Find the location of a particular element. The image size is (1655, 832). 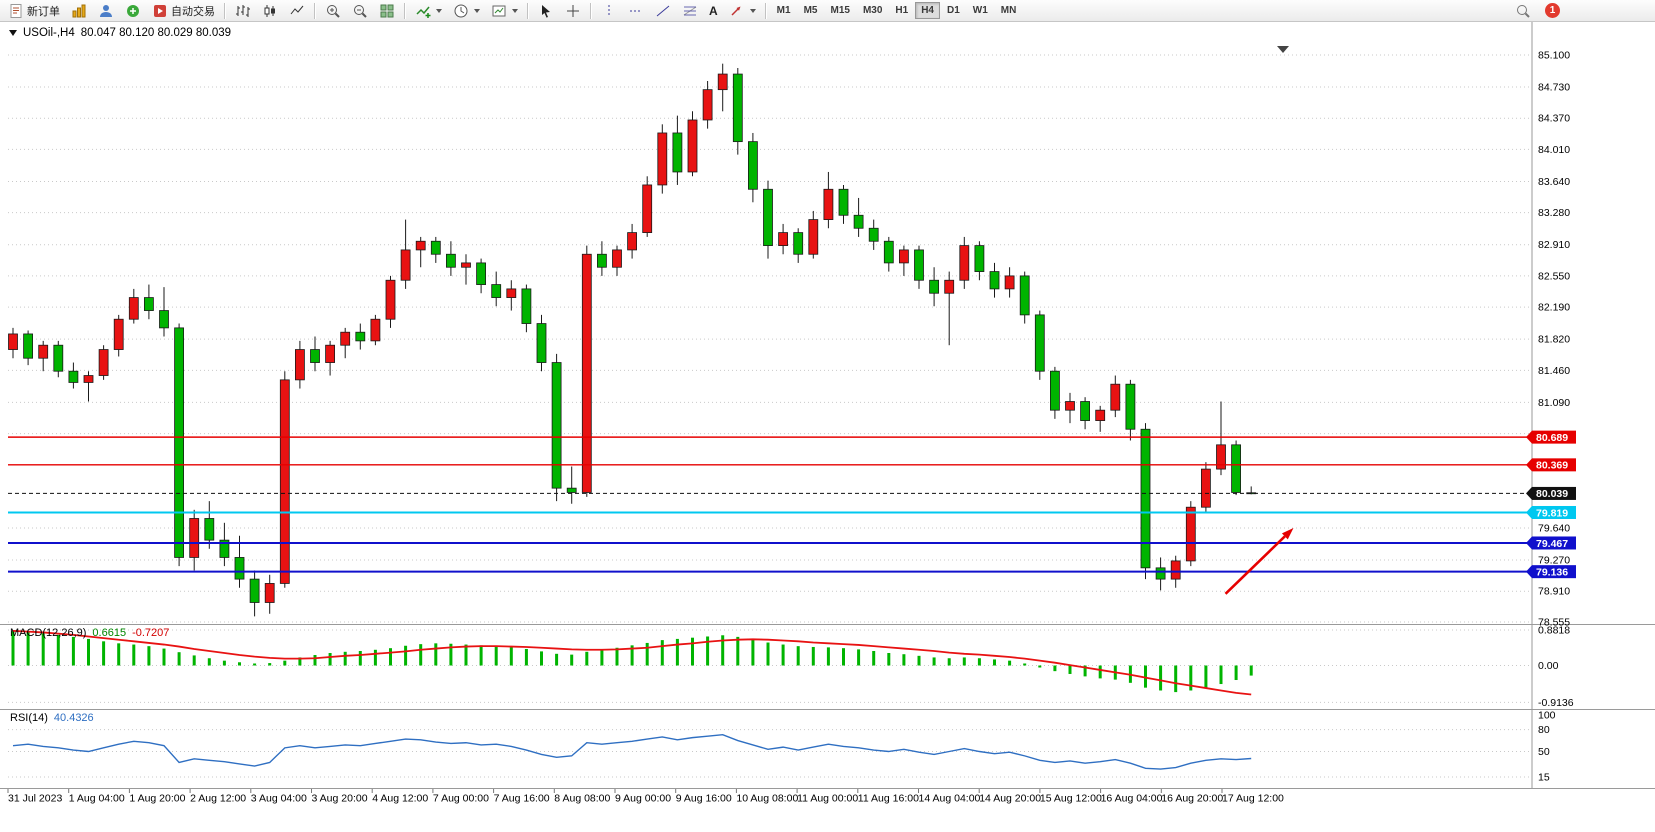

vertical-line-tool-button is located at coordinates (609, 11).